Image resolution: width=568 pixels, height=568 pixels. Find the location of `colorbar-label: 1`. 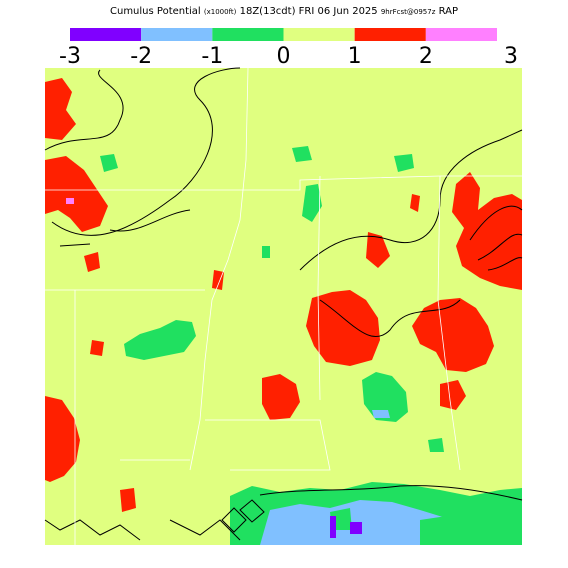

colorbar-label: 1 is located at coordinates (355, 56).